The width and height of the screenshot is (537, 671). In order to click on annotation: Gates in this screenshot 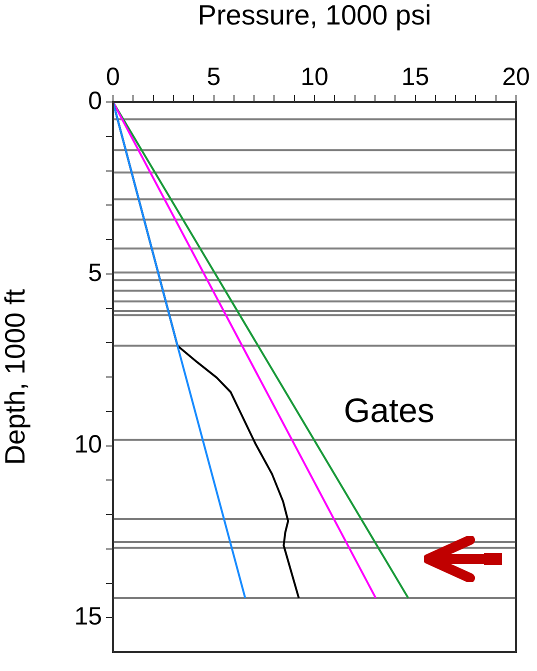, I will do `click(389, 411)`.